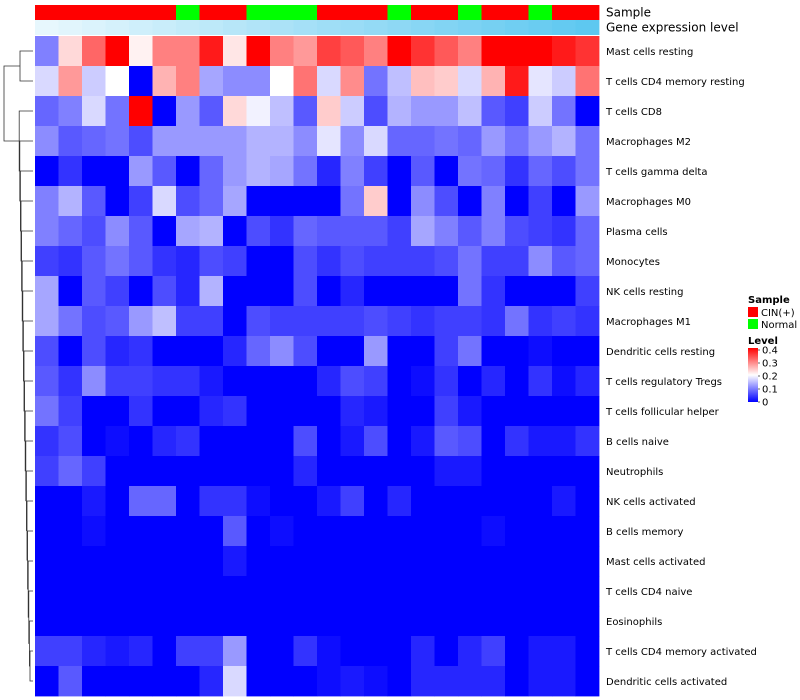  What do you see at coordinates (644, 532) in the screenshot?
I see `row-label: B cells memory` at bounding box center [644, 532].